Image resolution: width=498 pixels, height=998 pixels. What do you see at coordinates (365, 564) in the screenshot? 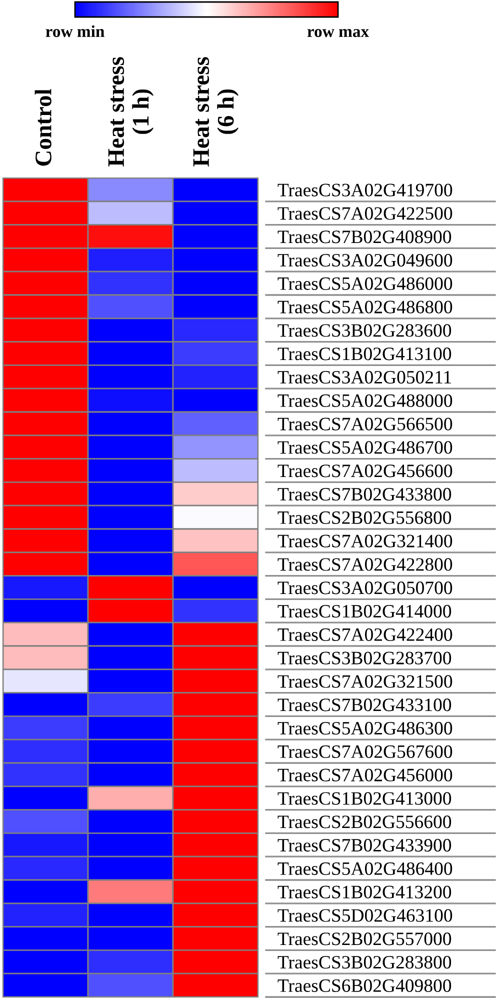
I see `y-tick-label: TraesCS7A02G422800` at bounding box center [365, 564].